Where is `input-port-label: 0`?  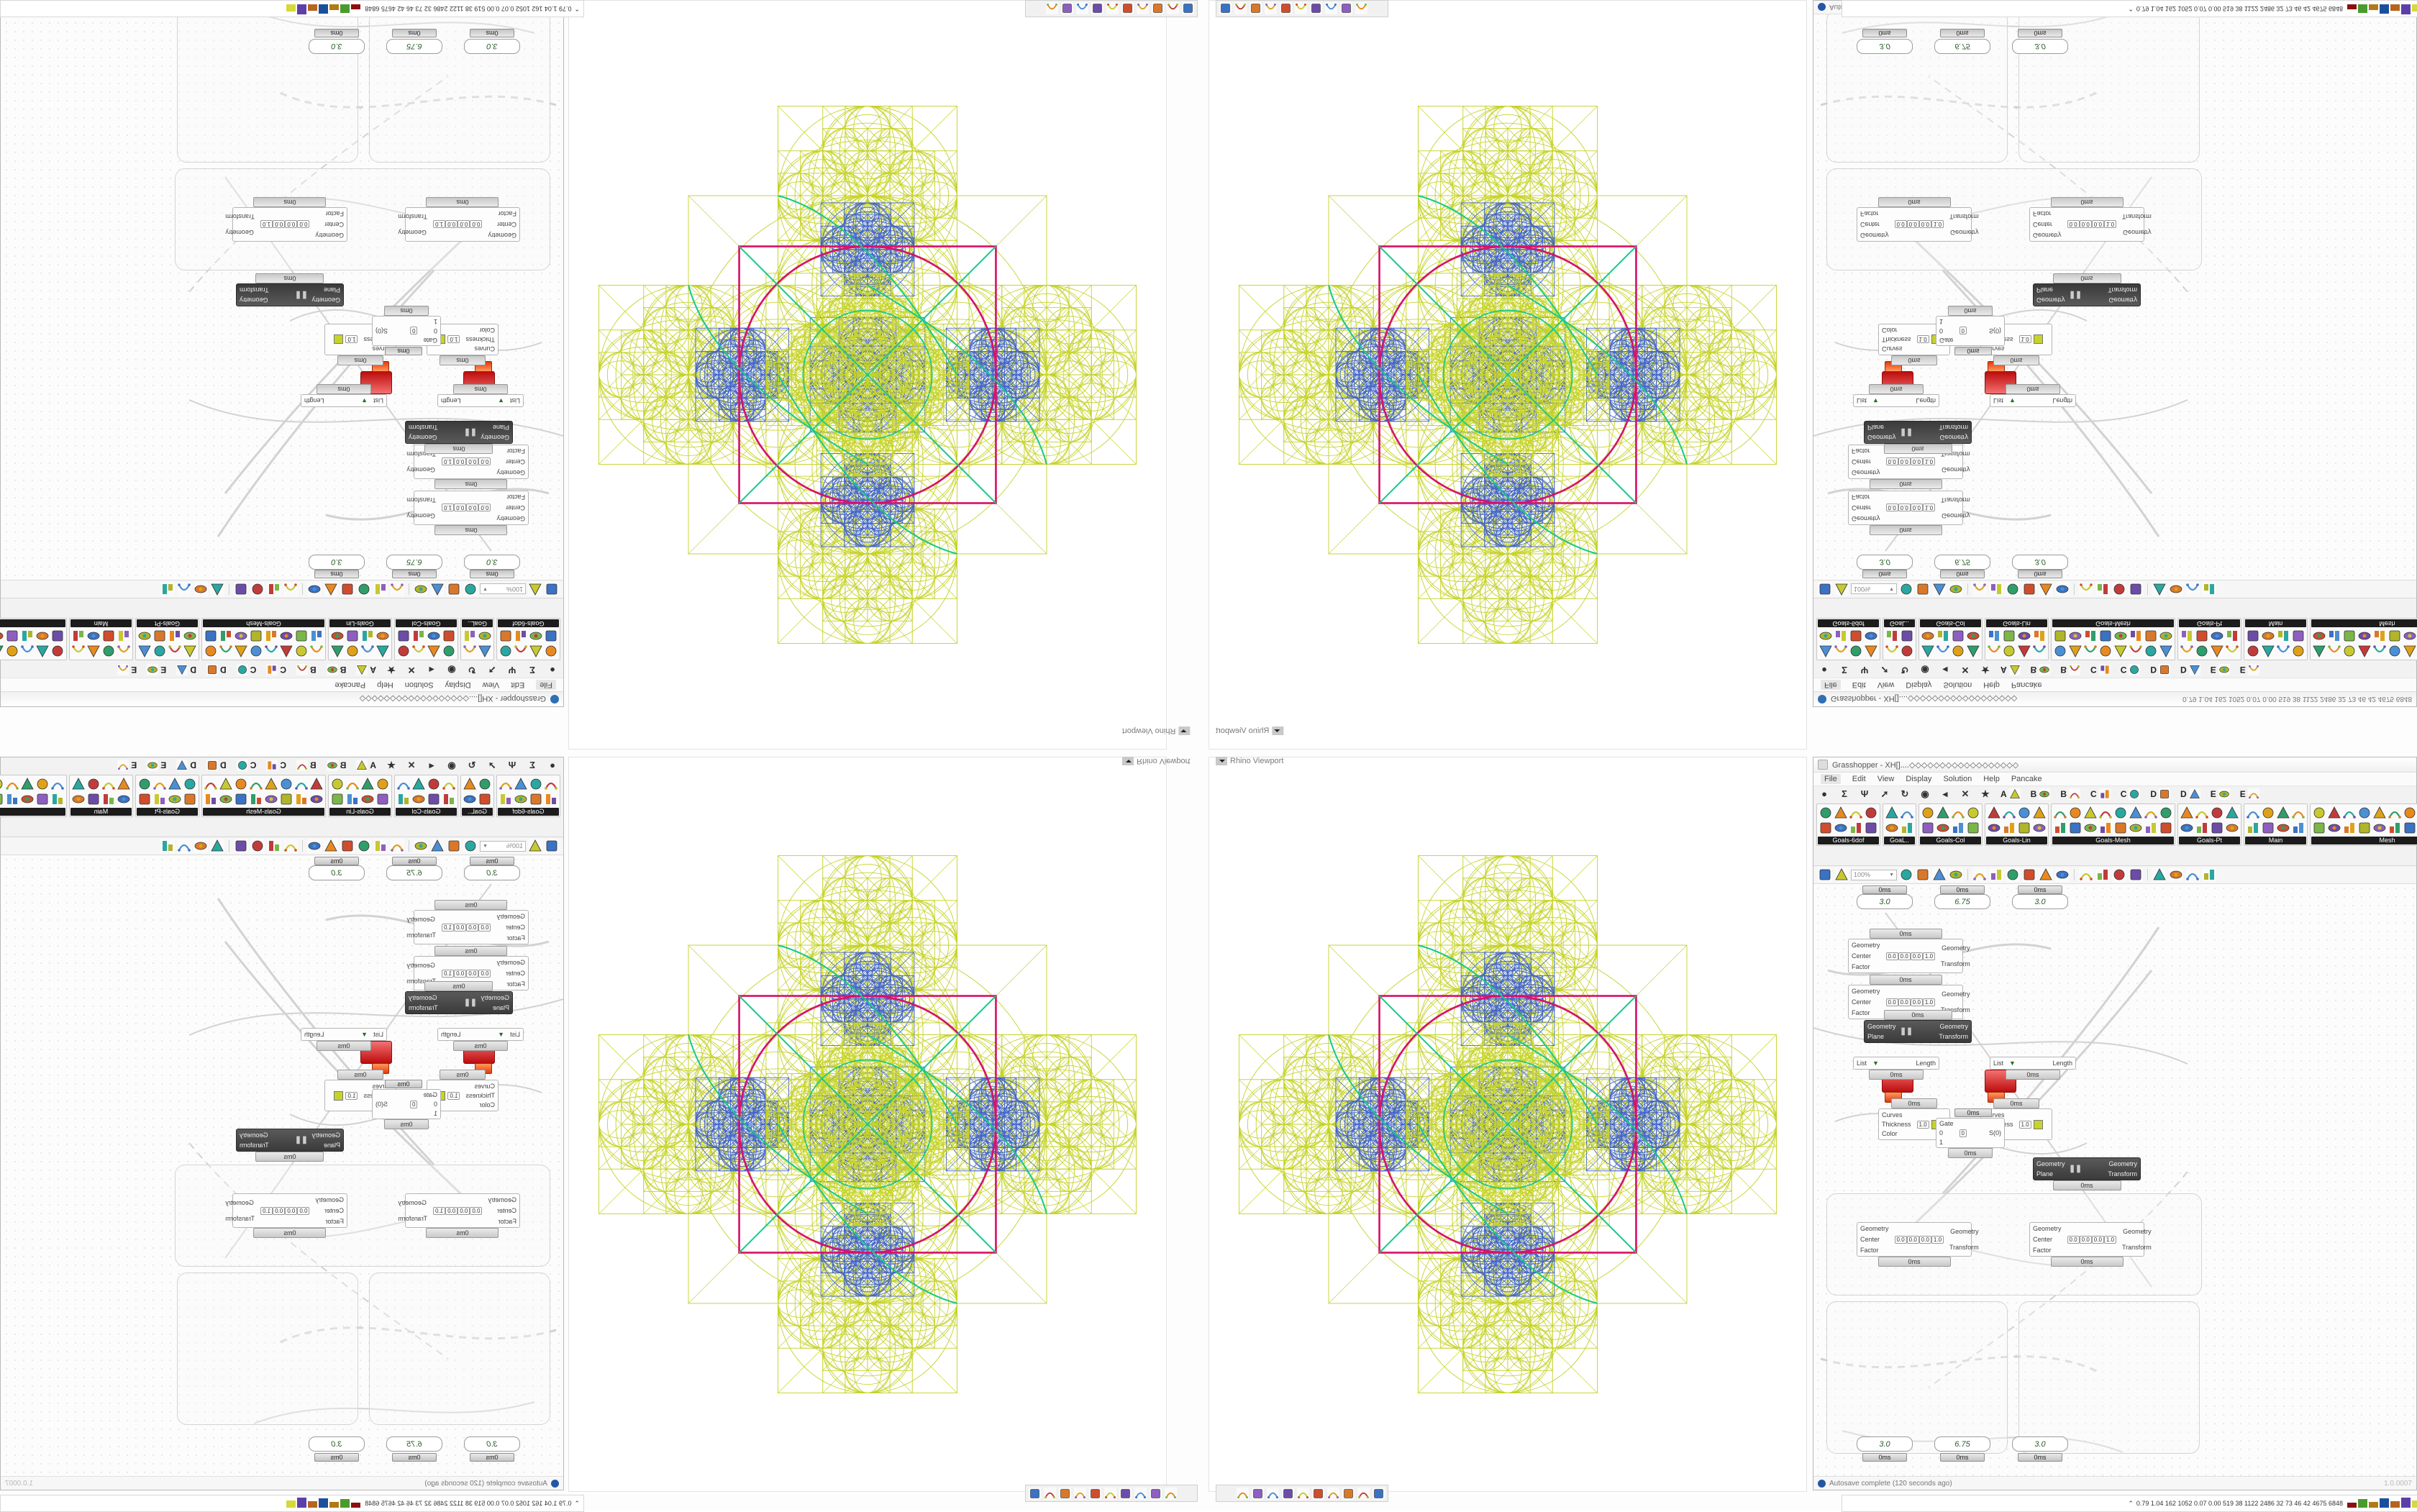 input-port-label: 0 is located at coordinates (430, 330).